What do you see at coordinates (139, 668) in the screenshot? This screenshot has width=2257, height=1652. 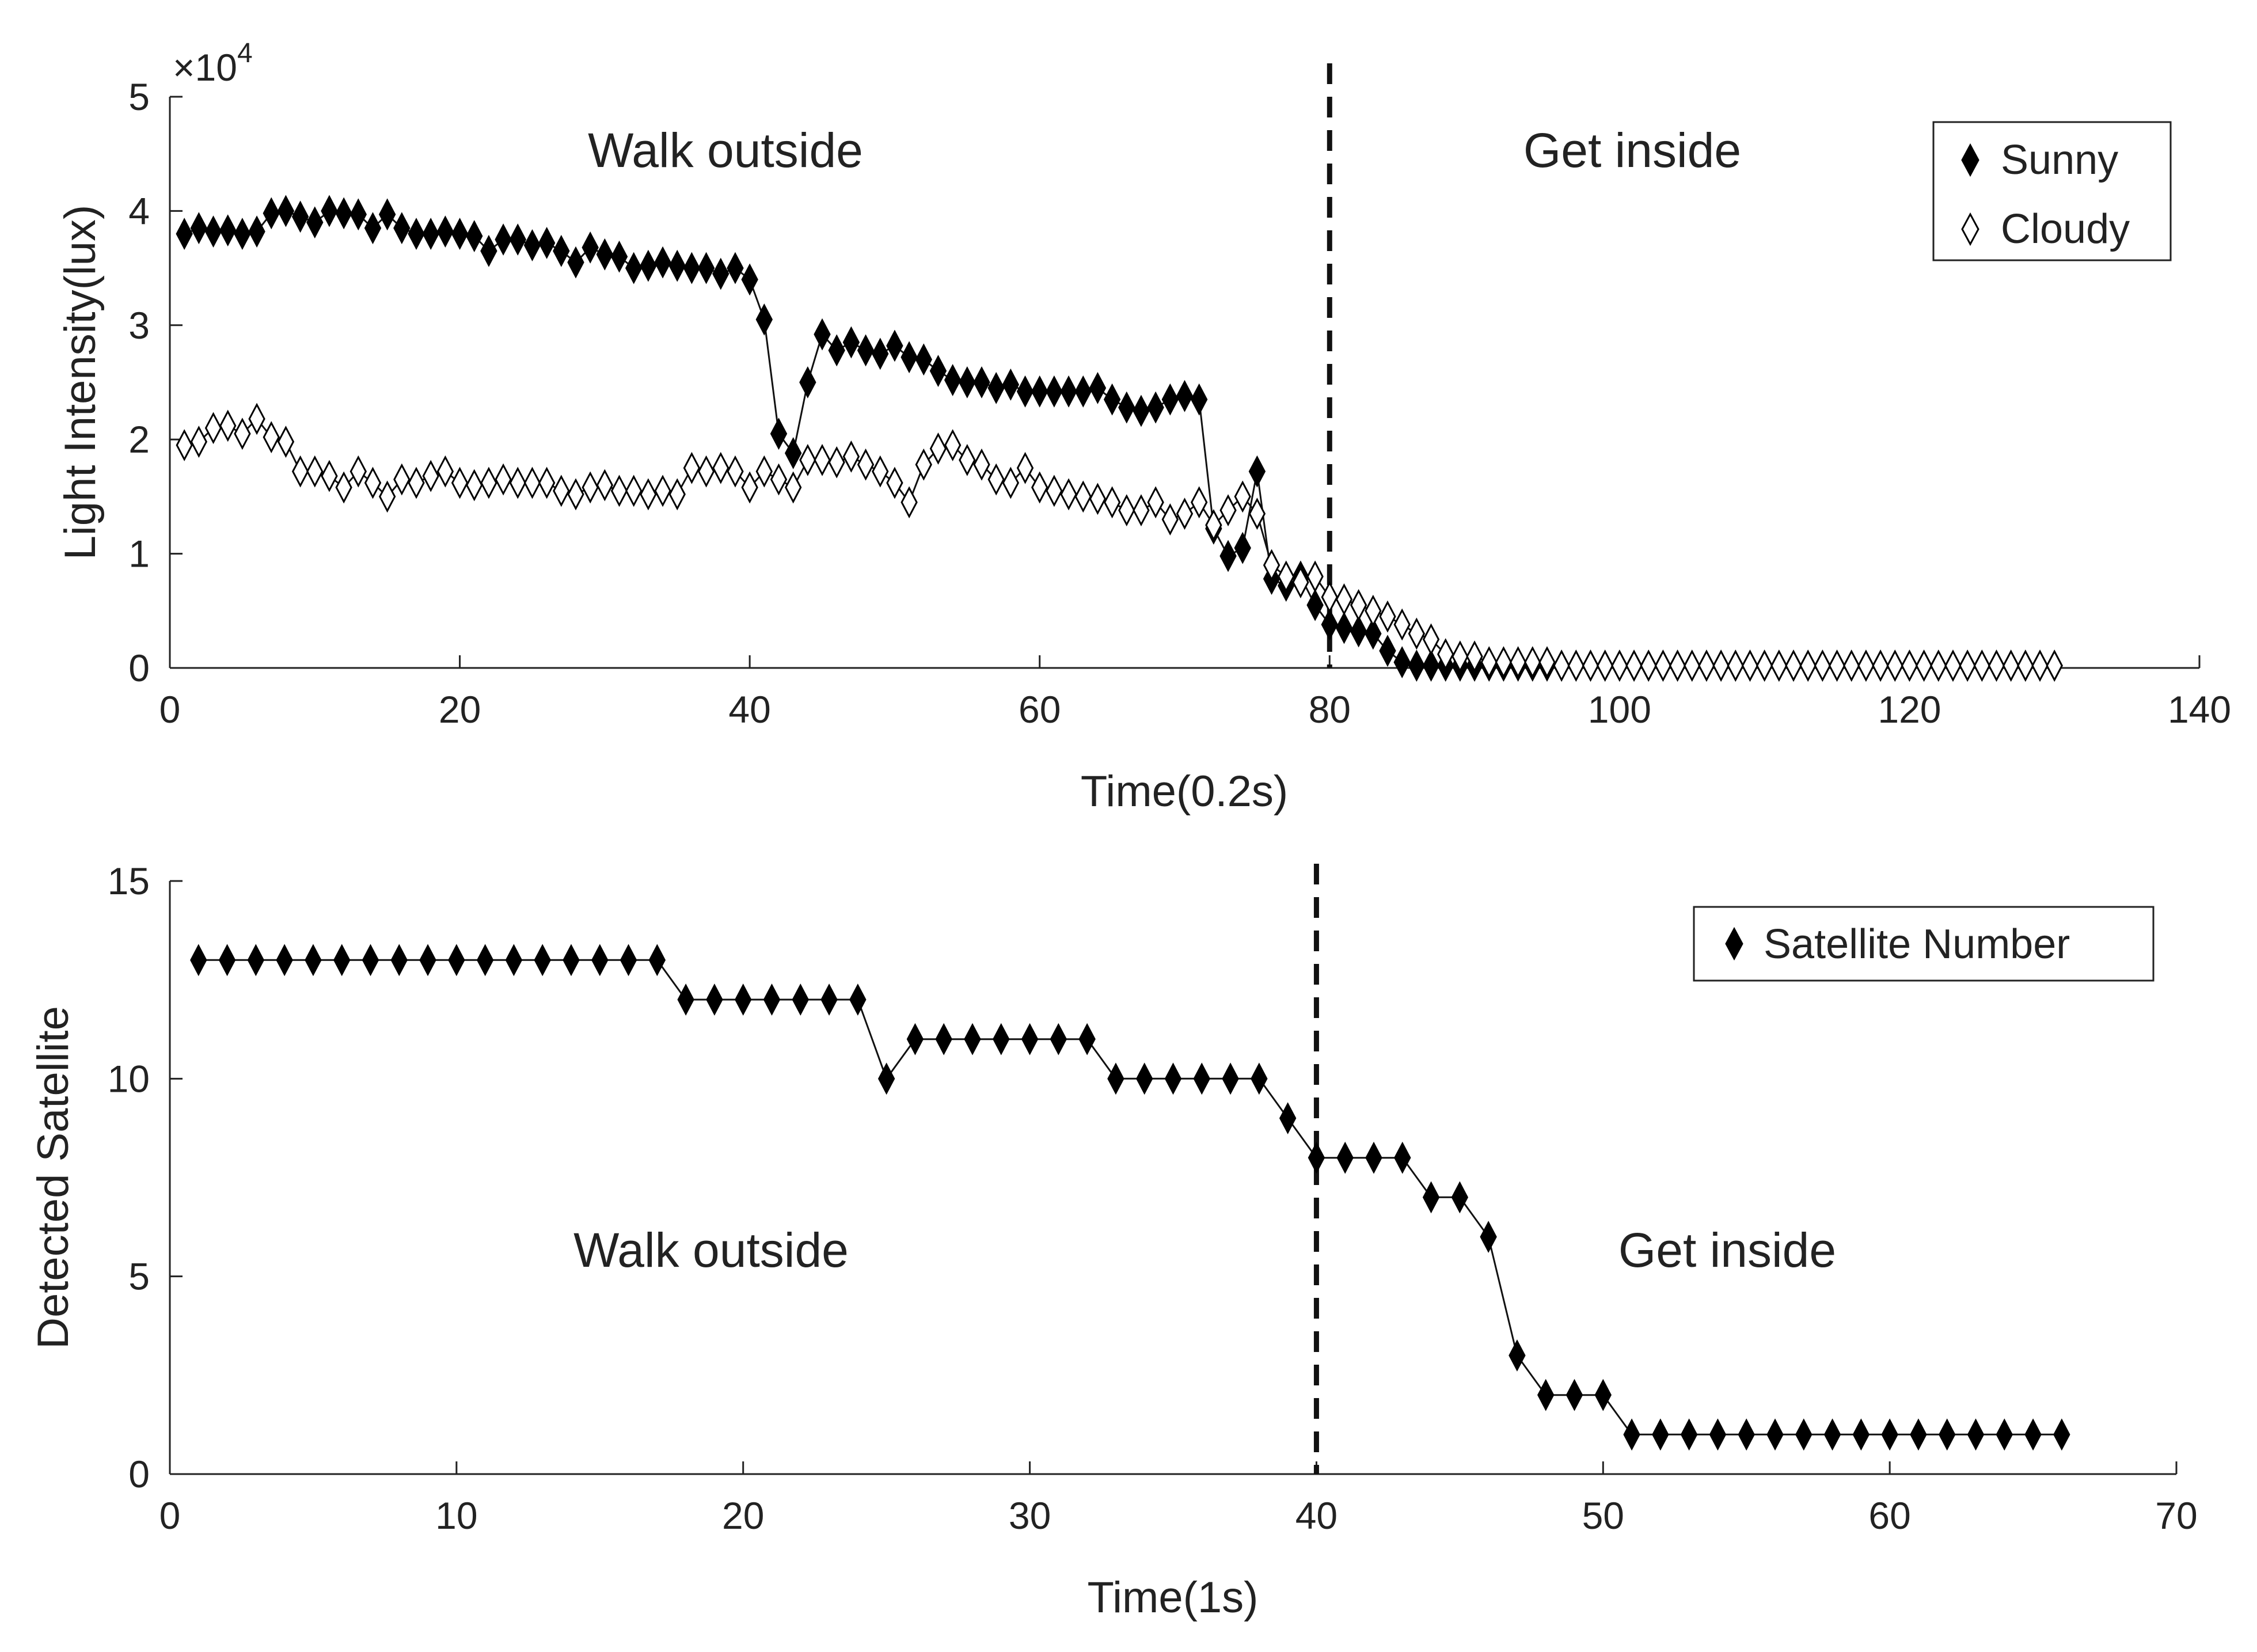 I see `light-y-tick-label: 0` at bounding box center [139, 668].